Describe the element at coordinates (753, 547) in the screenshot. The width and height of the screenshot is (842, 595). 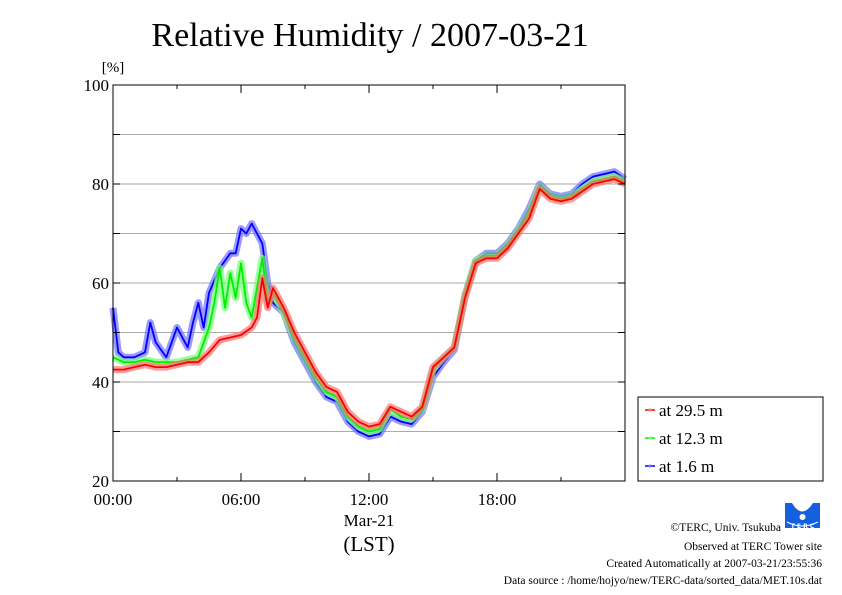
I see `observed-text: Observed at TERC Tower site` at that location.